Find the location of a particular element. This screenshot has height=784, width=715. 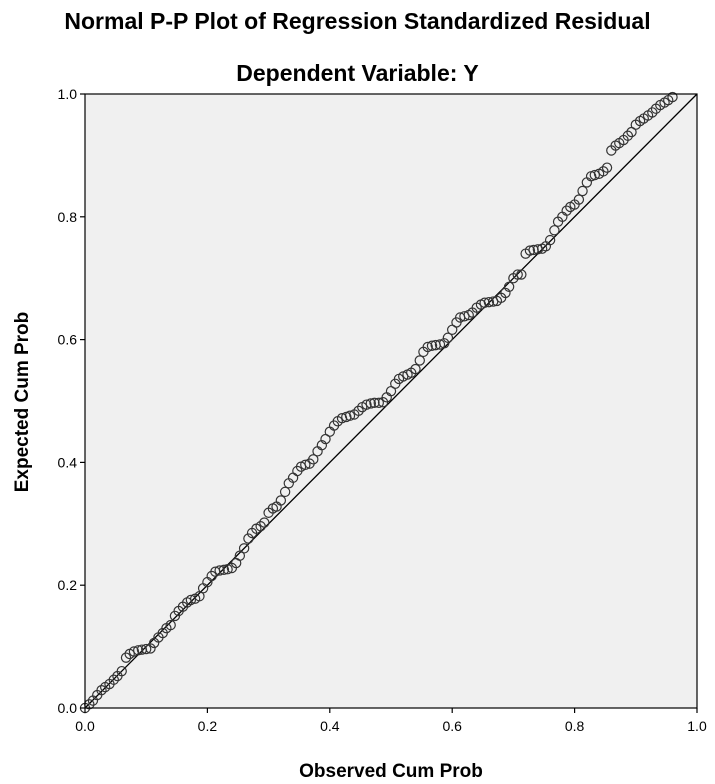

x-tick-label: 0.2 is located at coordinates (208, 726).